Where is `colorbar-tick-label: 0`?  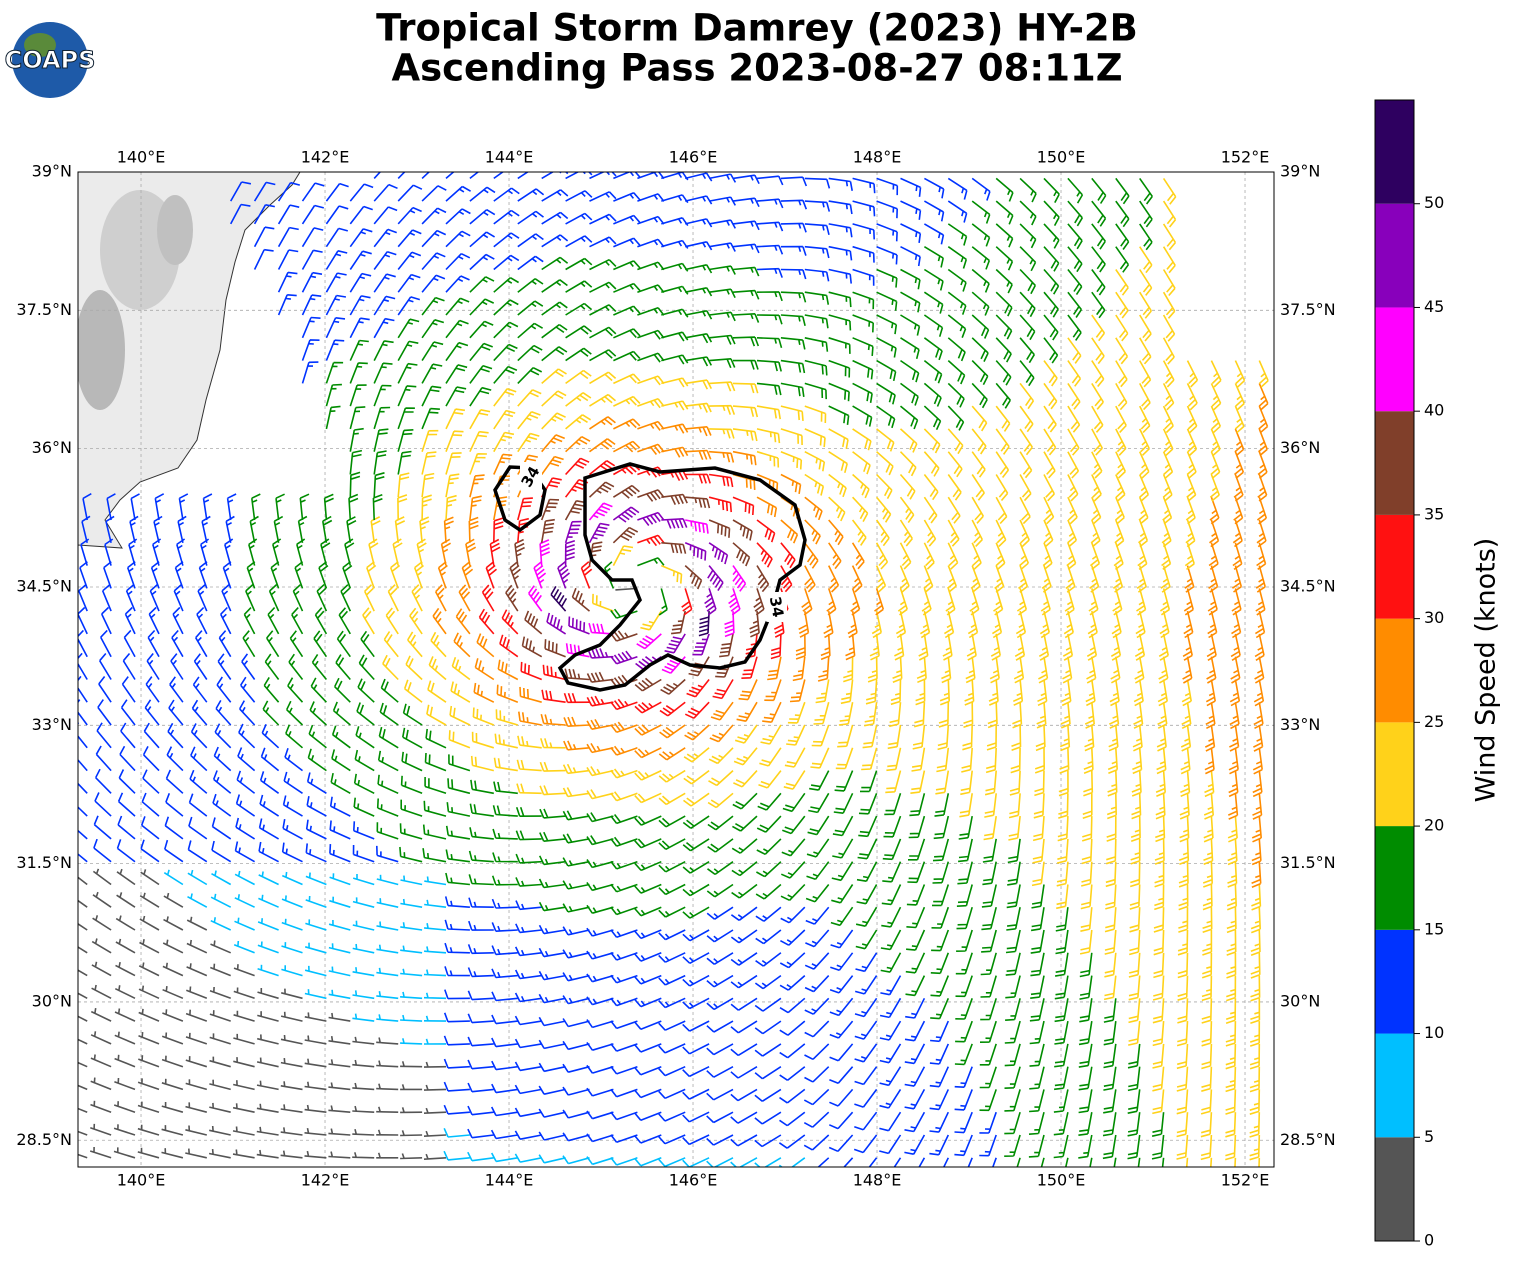
colorbar-tick-label: 0 is located at coordinates (1429, 1240).